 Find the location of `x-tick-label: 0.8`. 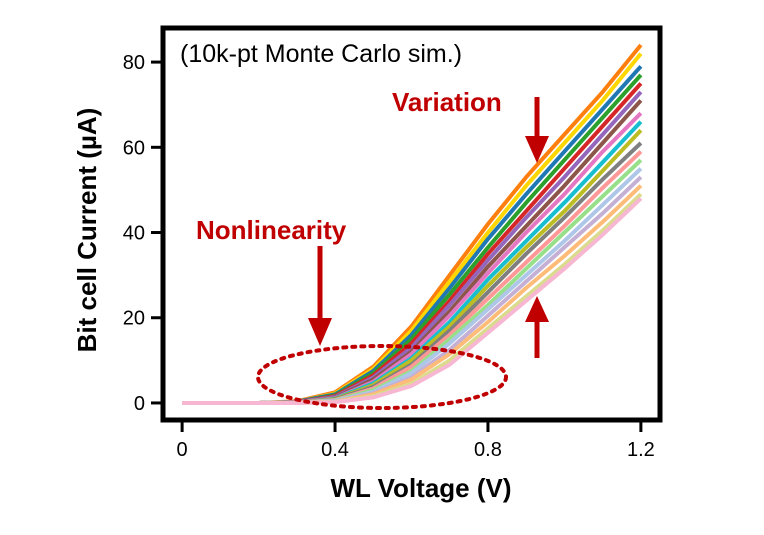

x-tick-label: 0.8 is located at coordinates (488, 450).